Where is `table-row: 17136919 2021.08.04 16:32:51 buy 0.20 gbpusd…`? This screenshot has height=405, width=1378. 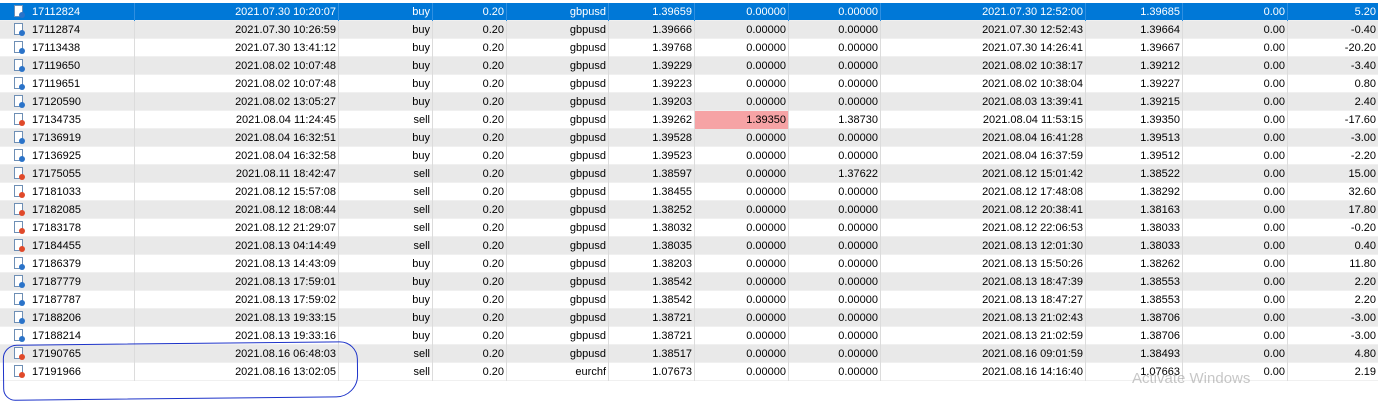
table-row: 17136919 2021.08.04 16:32:51 buy 0.20 gbpusd… is located at coordinates (689, 138).